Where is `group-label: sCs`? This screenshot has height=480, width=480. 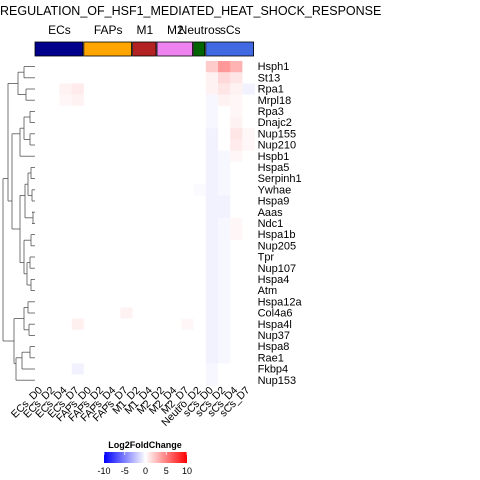
group-label: sCs is located at coordinates (230, 30).